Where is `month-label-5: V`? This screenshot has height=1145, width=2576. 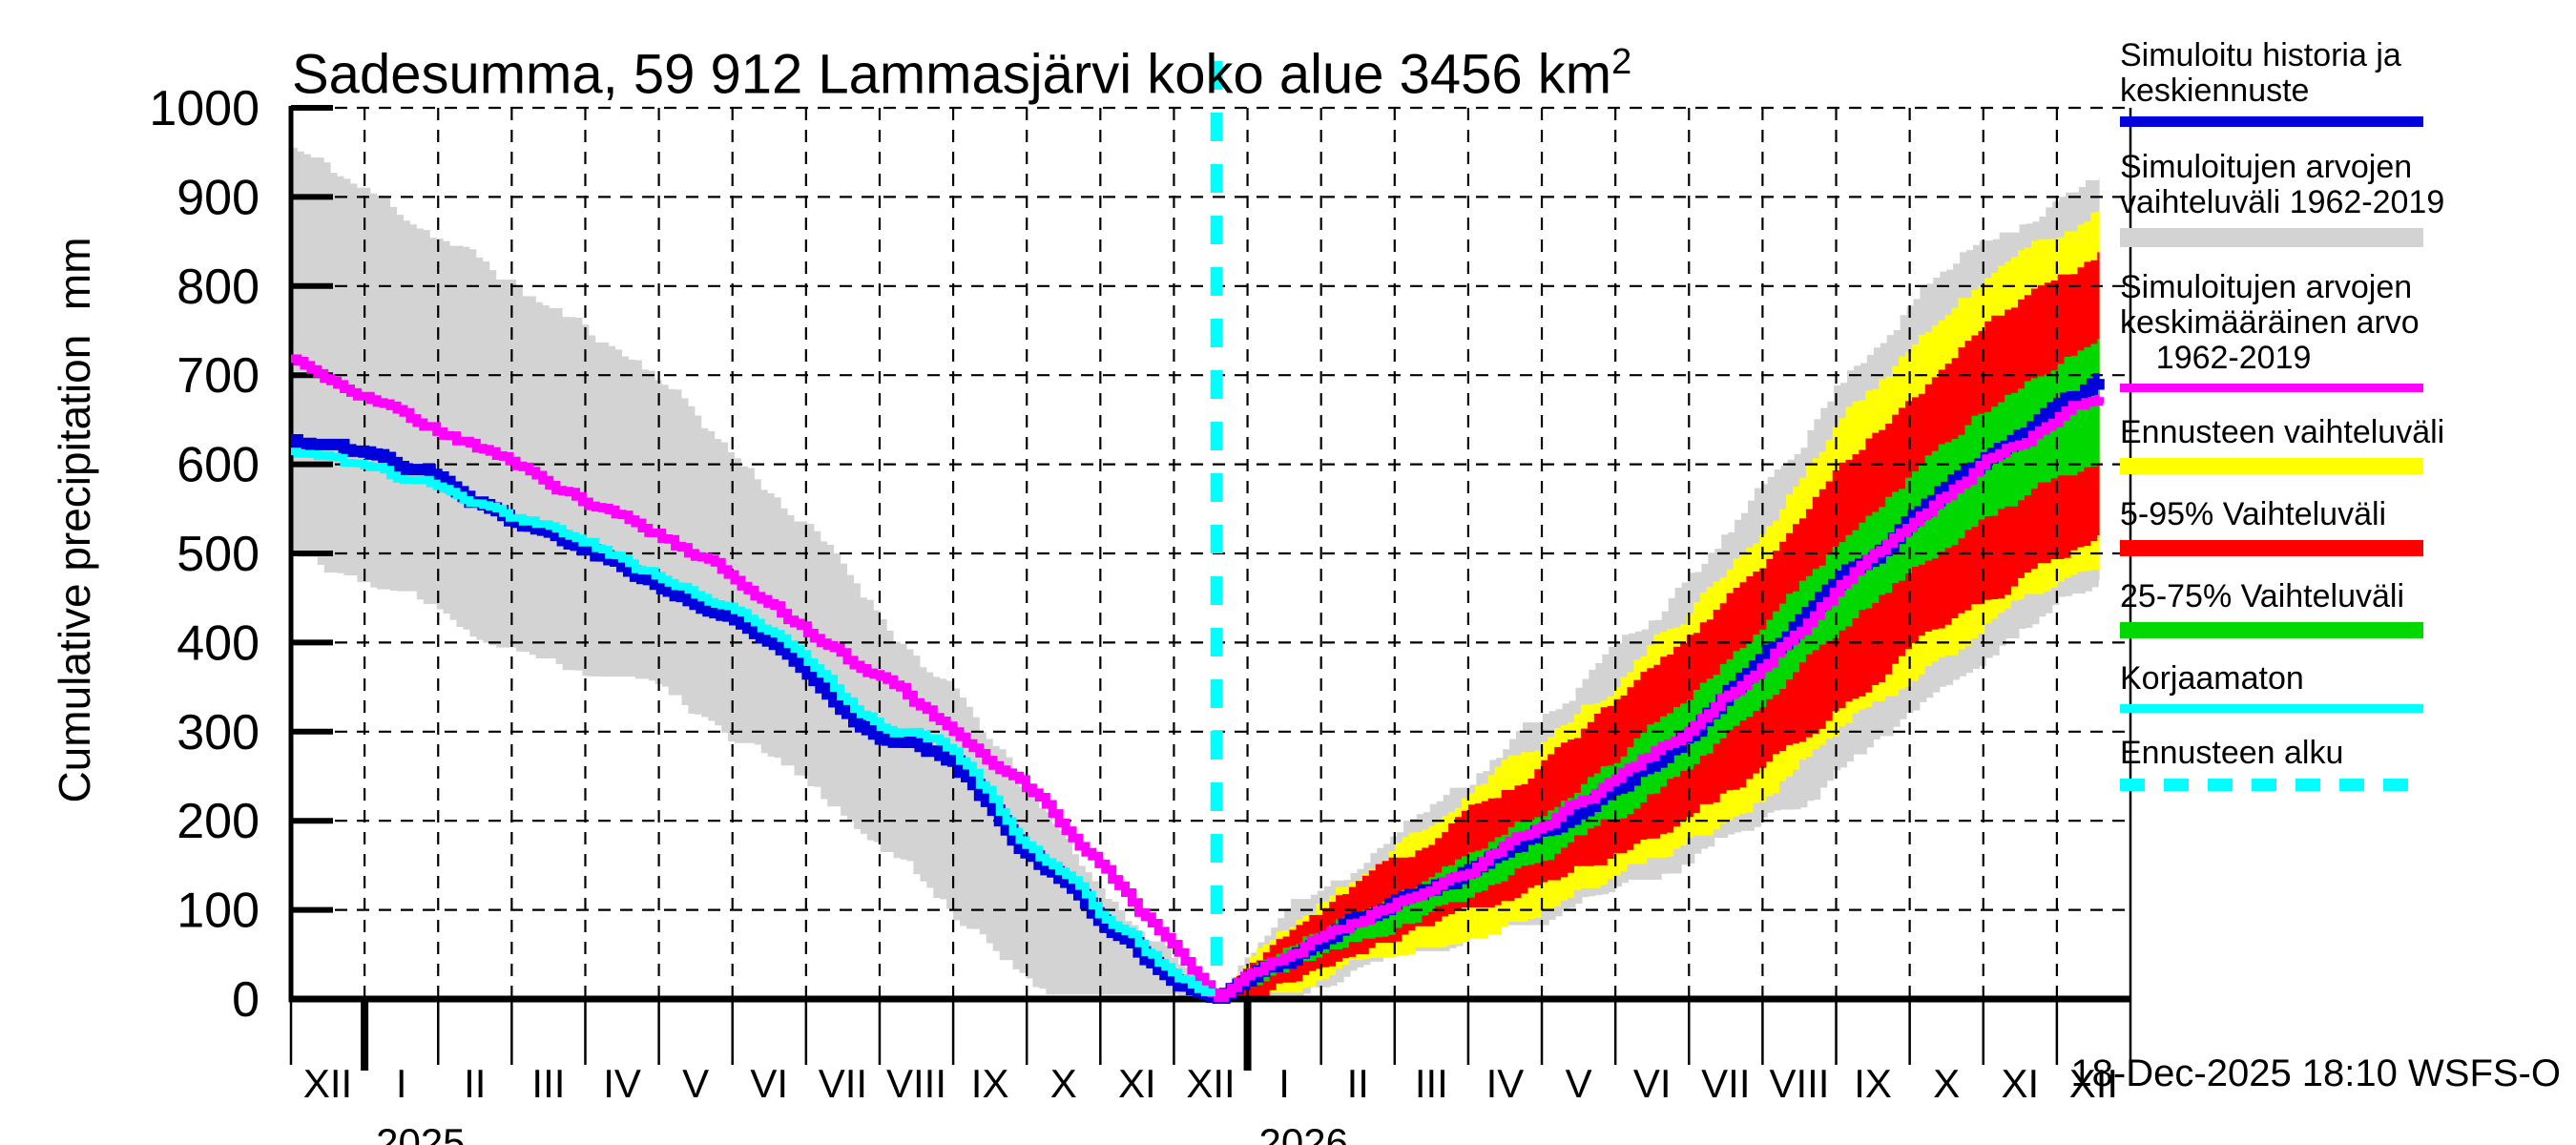 month-label-5: V is located at coordinates (695, 1083).